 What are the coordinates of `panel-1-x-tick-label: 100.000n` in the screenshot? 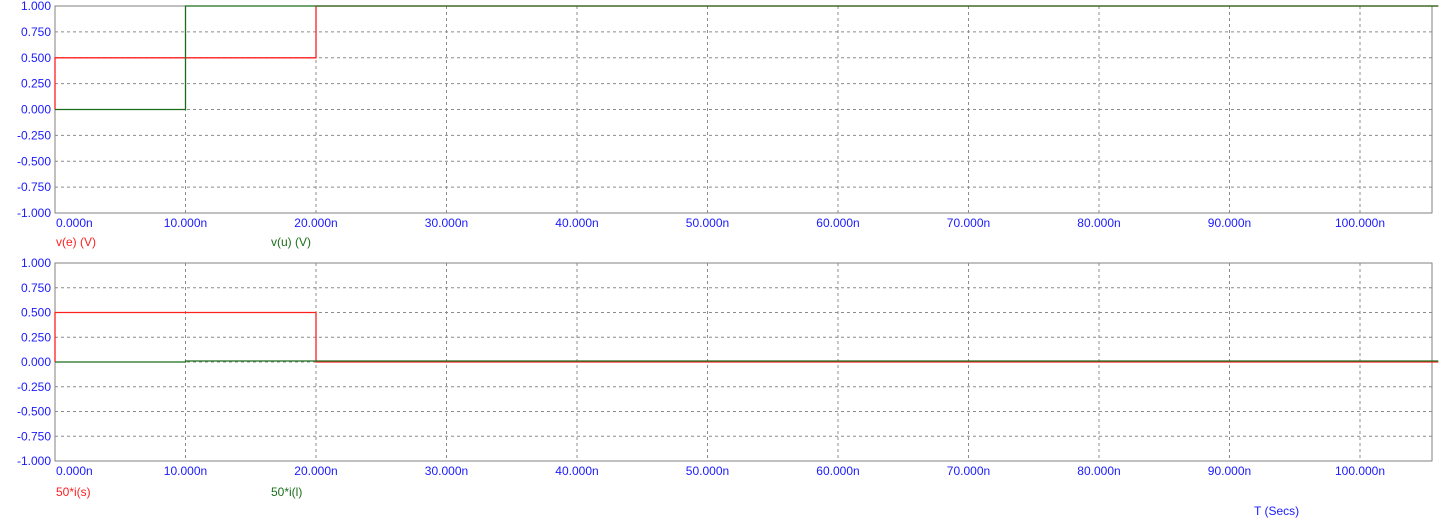 It's located at (1360, 223).